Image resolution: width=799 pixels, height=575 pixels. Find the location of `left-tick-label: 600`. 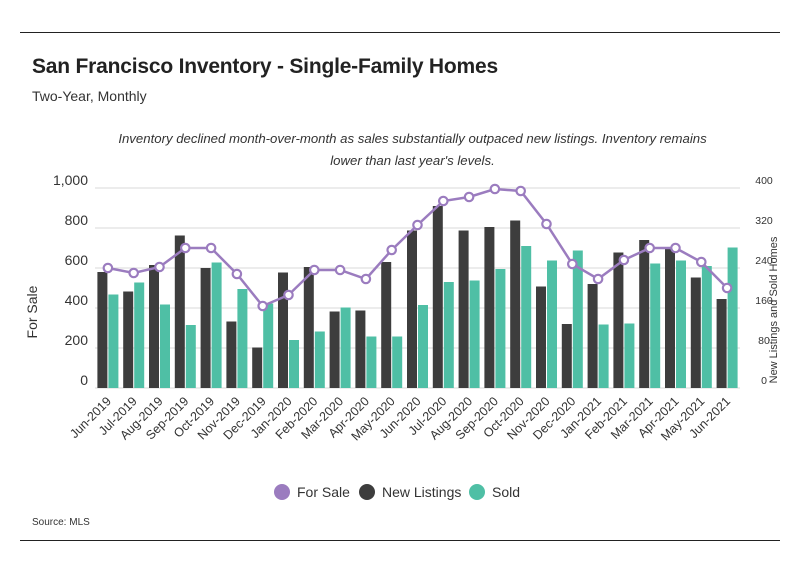

left-tick-label: 600 is located at coordinates (77, 260).